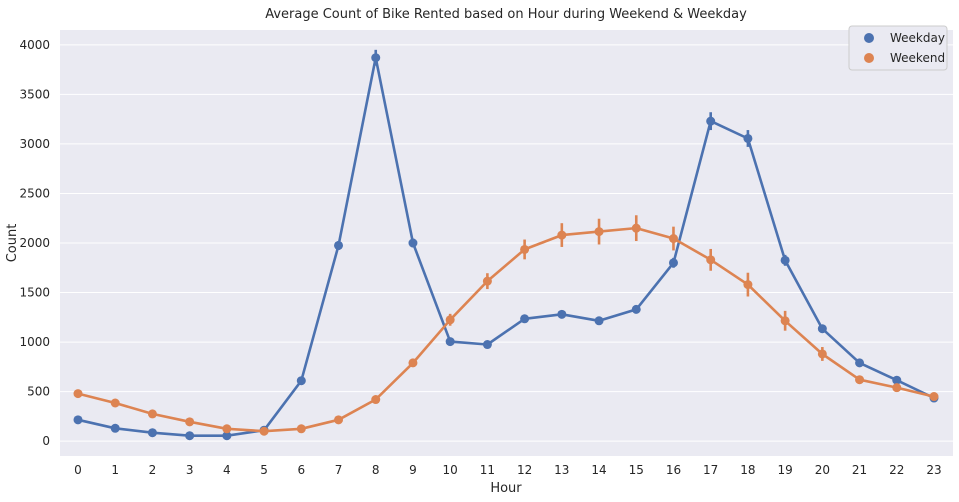  I want to click on y-tick-label: 3000, so click(34, 144).